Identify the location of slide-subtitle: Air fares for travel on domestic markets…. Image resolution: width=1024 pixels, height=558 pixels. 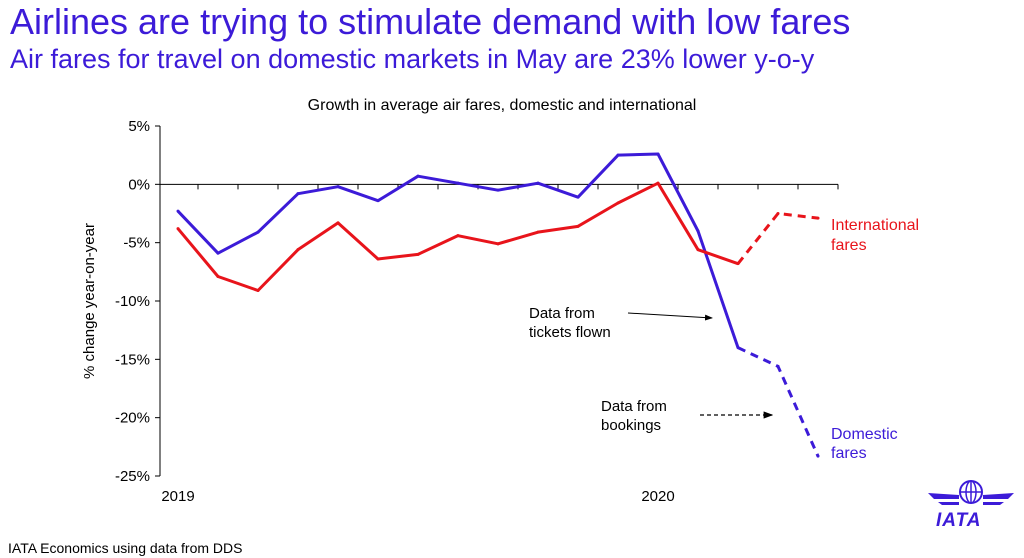
(412, 59).